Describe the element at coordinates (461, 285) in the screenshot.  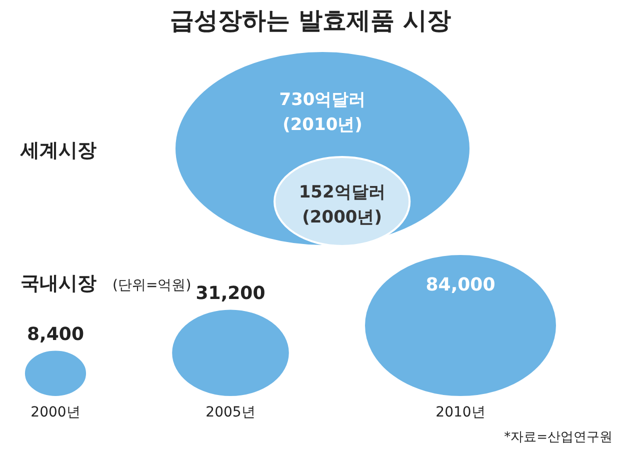
I see `data-label: 84,000` at that location.